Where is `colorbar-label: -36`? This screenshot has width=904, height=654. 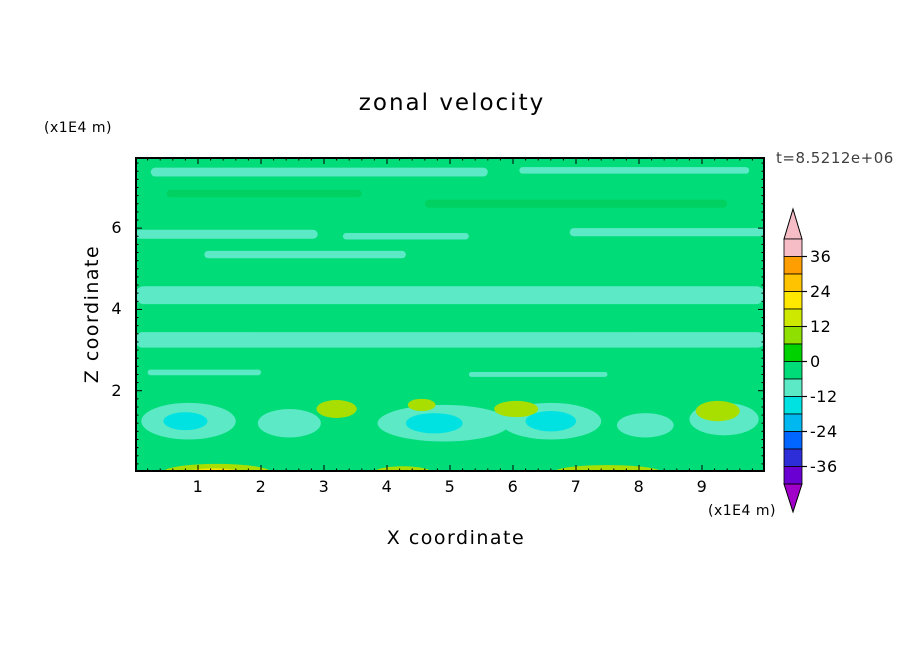
colorbar-label: -36 is located at coordinates (824, 466).